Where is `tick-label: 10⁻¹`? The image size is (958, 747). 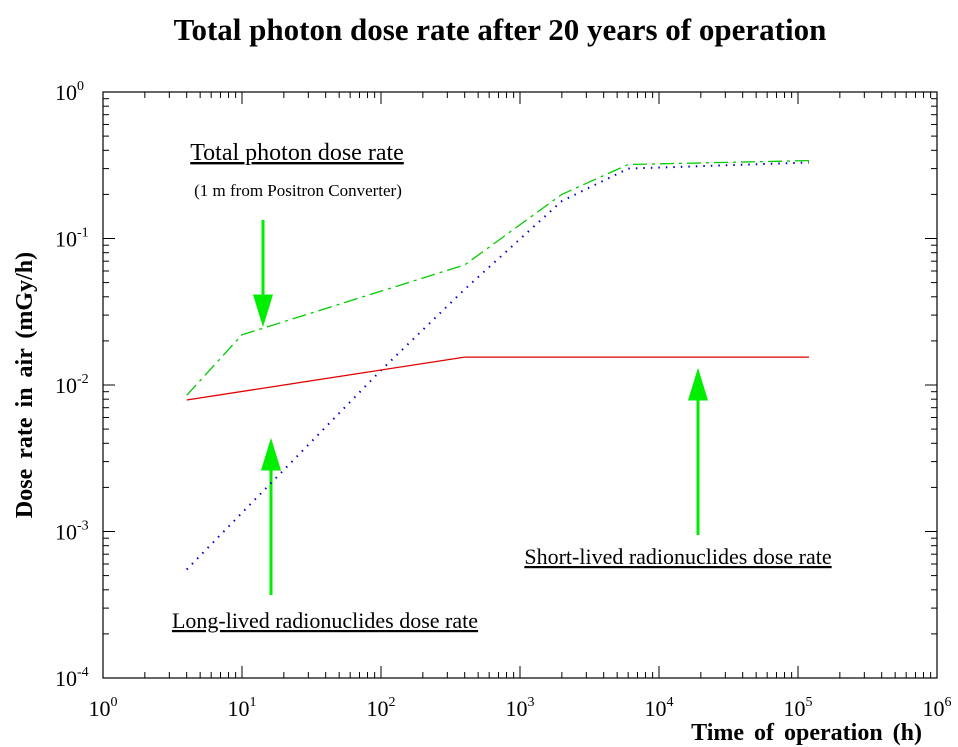
tick-label: 10⁻¹ is located at coordinates (72, 239).